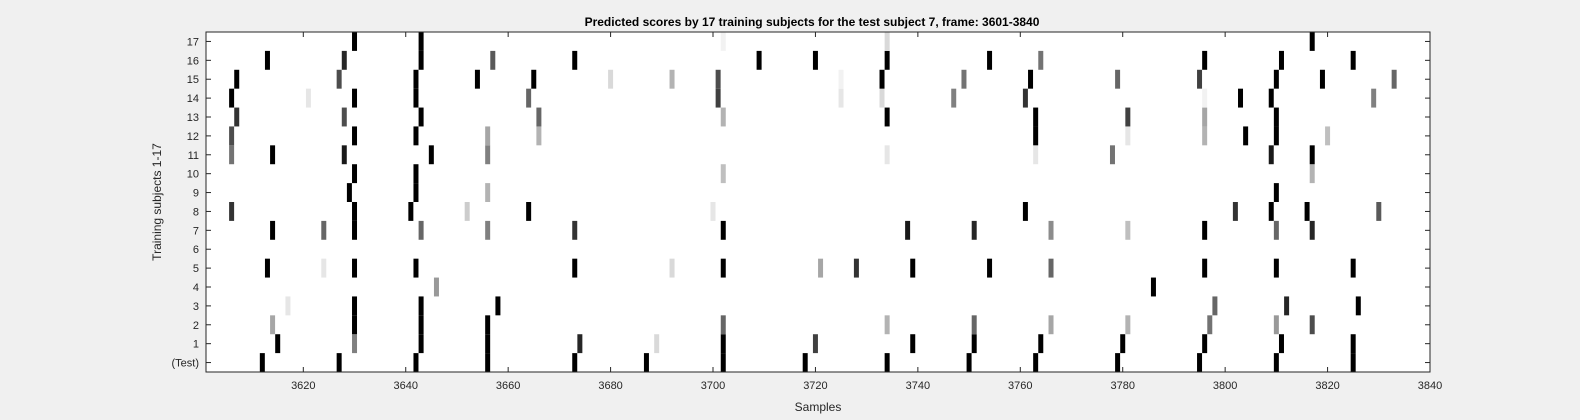  I want to click on y-axis-label: Training subjects 1-17, so click(157, 202).